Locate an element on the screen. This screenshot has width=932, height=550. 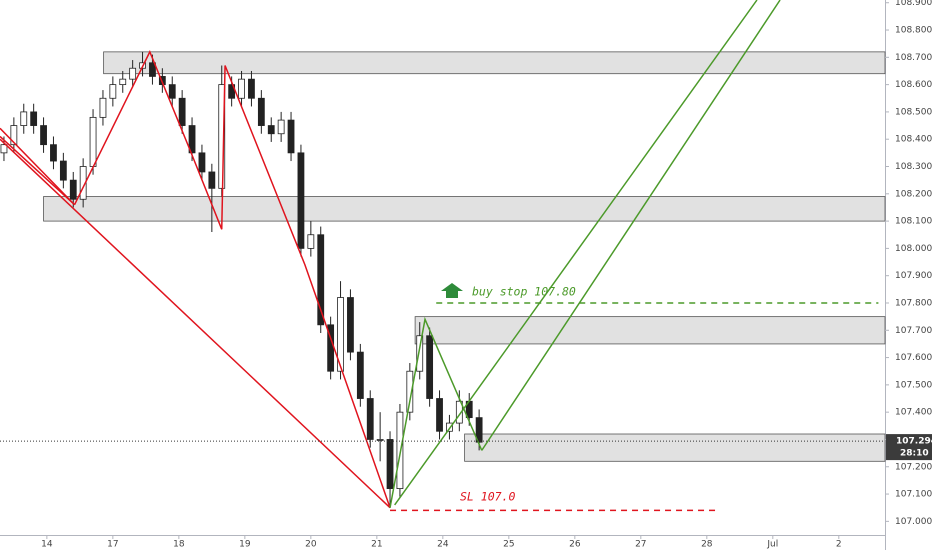
buy-stop-note: buy stop 107.80 is located at coordinates (524, 292).